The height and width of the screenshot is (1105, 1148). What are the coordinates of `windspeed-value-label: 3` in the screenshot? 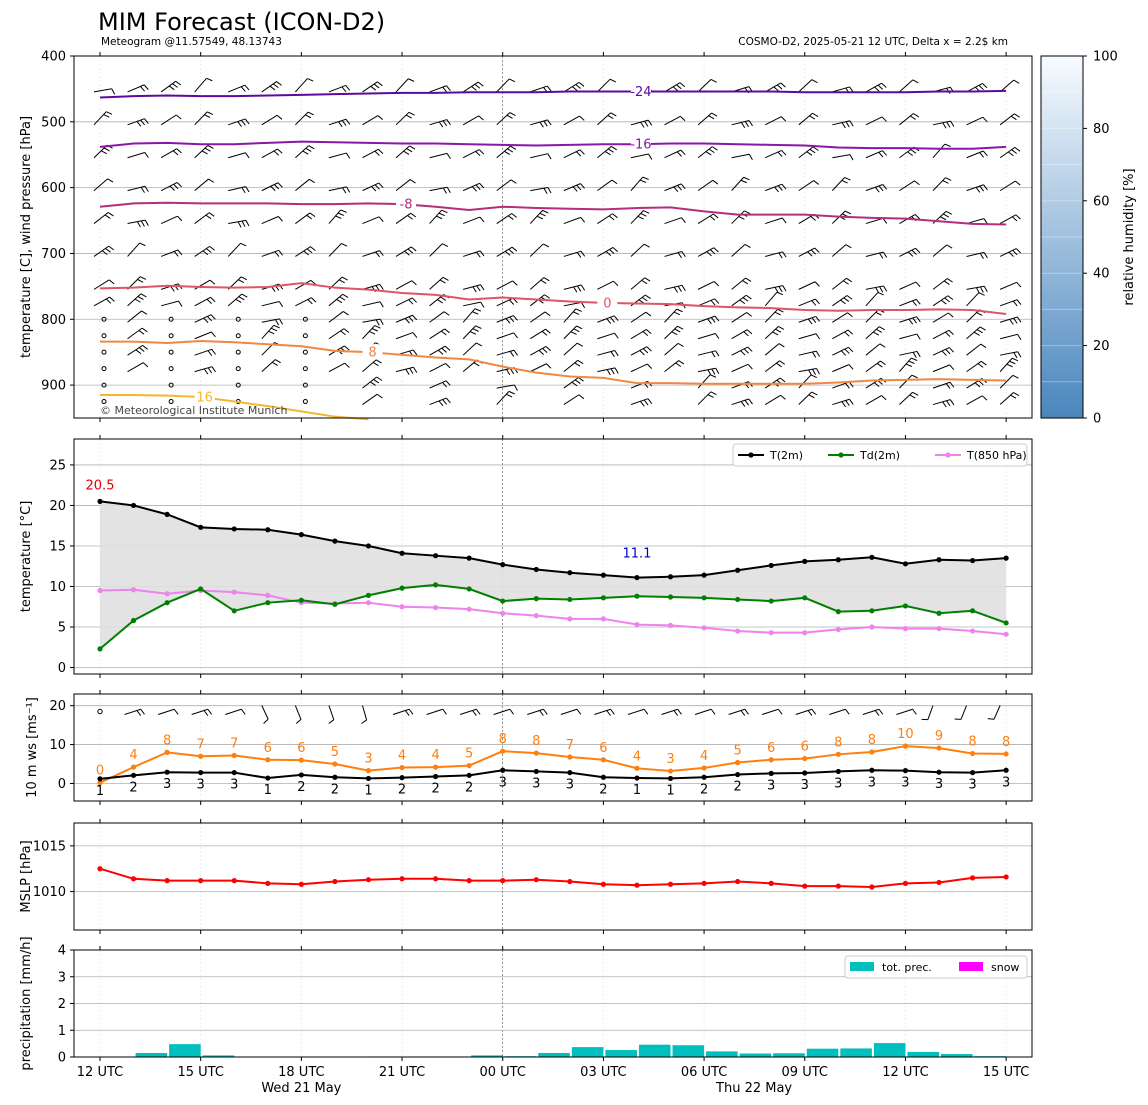 It's located at (201, 785).